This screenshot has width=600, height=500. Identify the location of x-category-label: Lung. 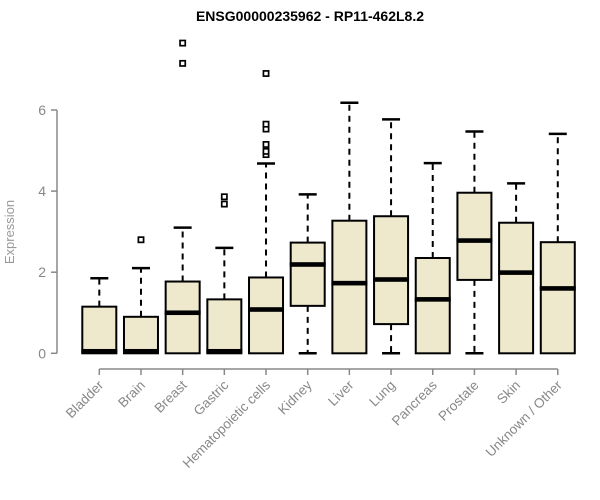
(382, 394).